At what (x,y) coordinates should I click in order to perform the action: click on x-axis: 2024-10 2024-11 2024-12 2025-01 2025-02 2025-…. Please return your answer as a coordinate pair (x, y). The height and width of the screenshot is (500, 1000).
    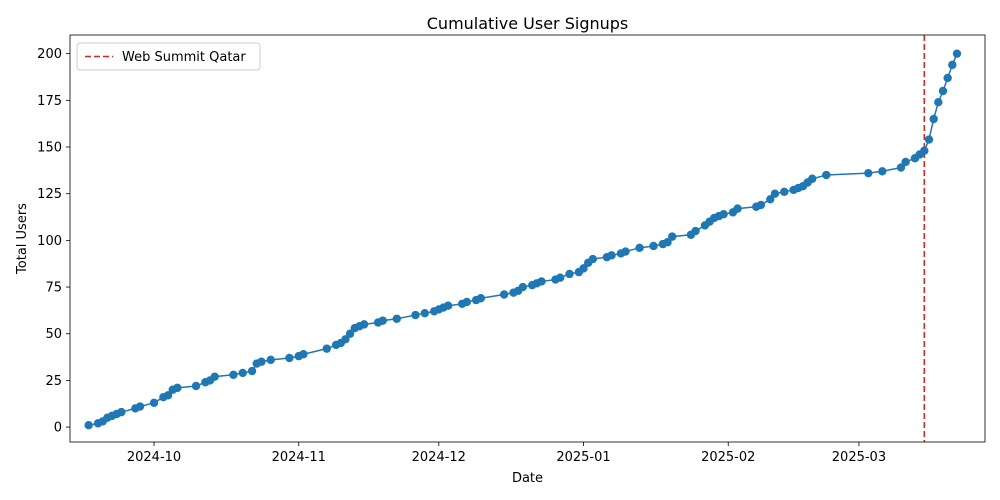
    Looking at the image, I should click on (506, 453).